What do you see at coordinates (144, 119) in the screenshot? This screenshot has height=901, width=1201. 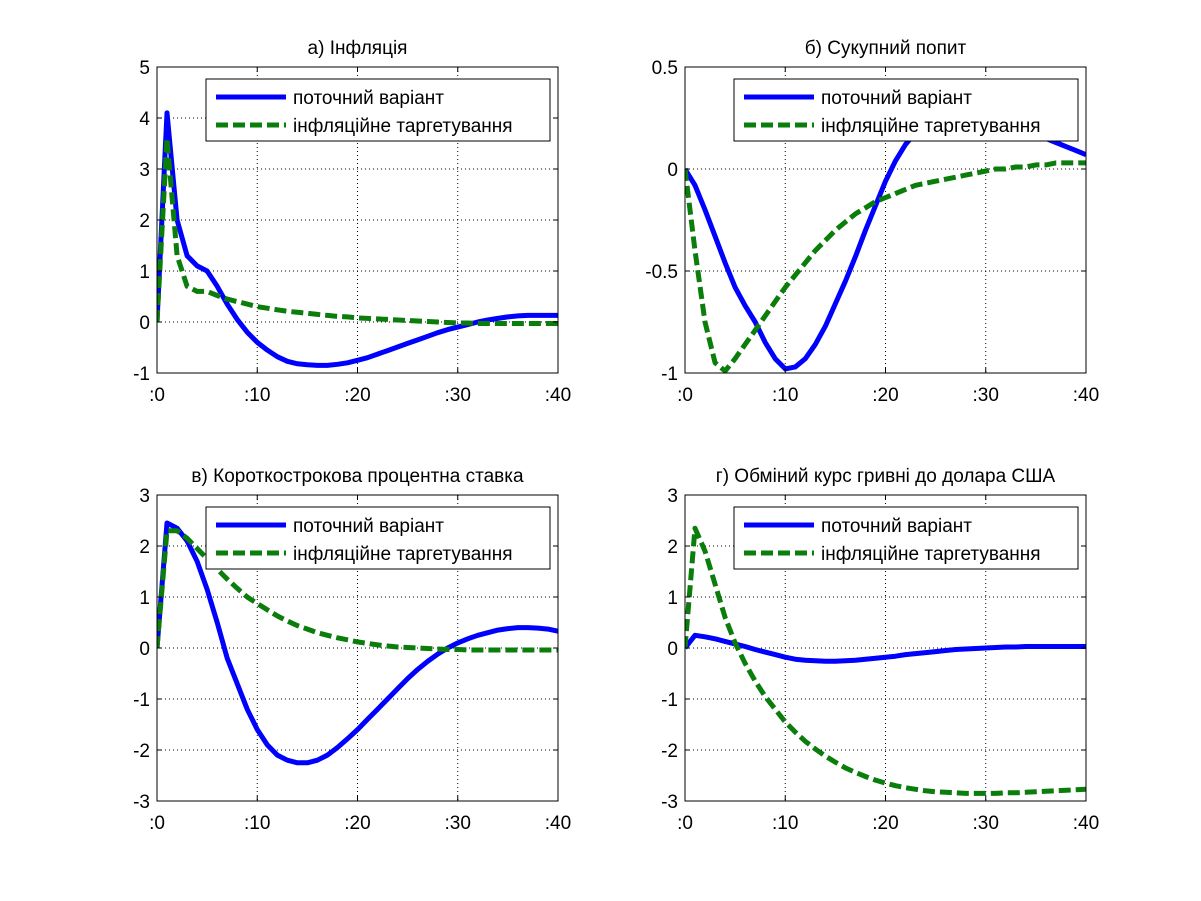 I see `y-tick-label: 4` at bounding box center [144, 119].